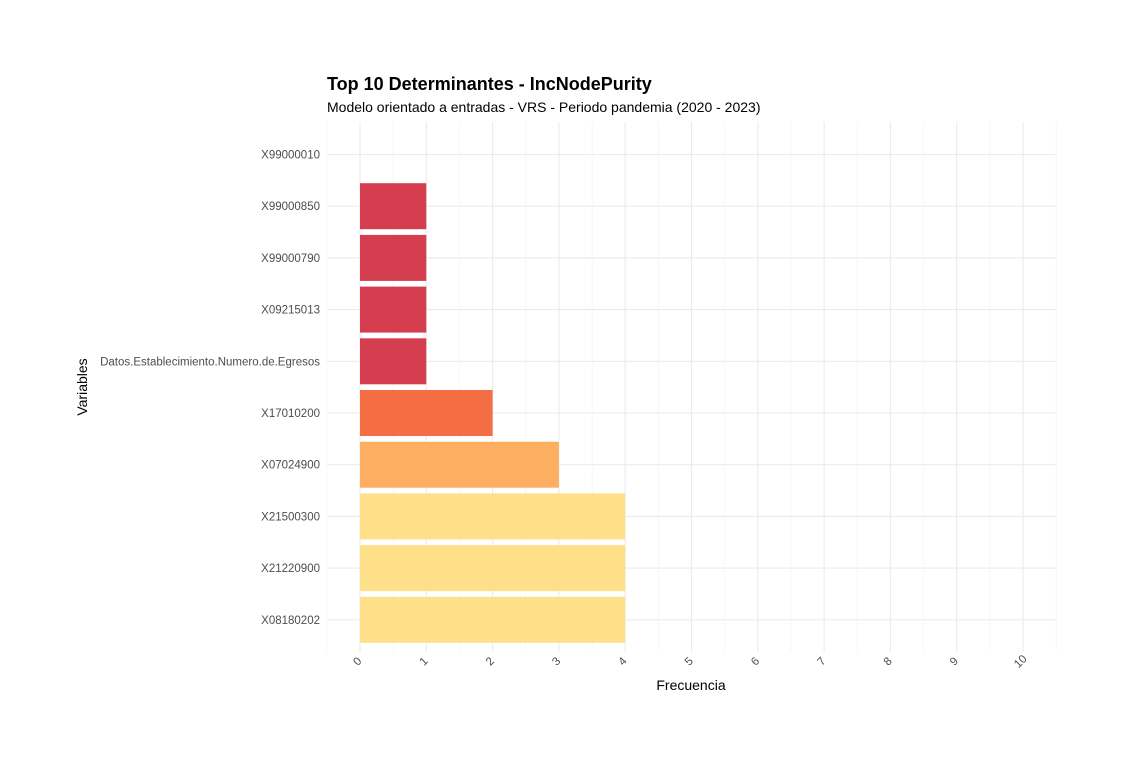 The width and height of the screenshot is (1131, 770). Describe the element at coordinates (489, 84) in the screenshot. I see `chart-title: Top 10 Determinantes - IncNodePurity` at that location.